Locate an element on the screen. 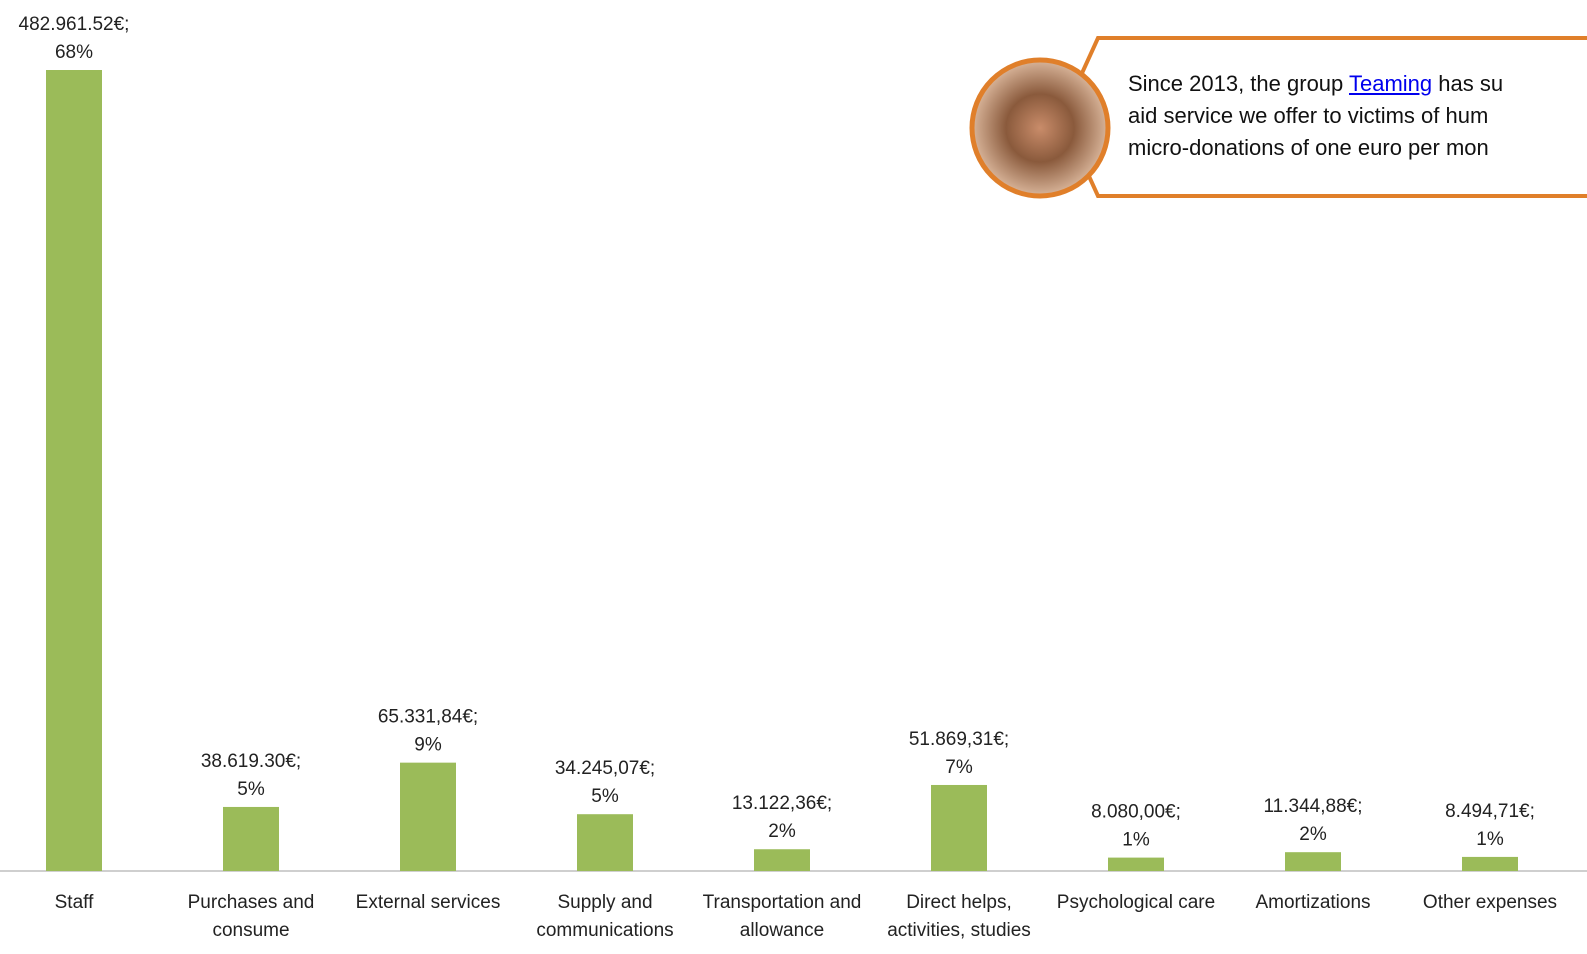 This screenshot has height=954, width=1587. x-tick-label: Amortizations is located at coordinates (1313, 902).